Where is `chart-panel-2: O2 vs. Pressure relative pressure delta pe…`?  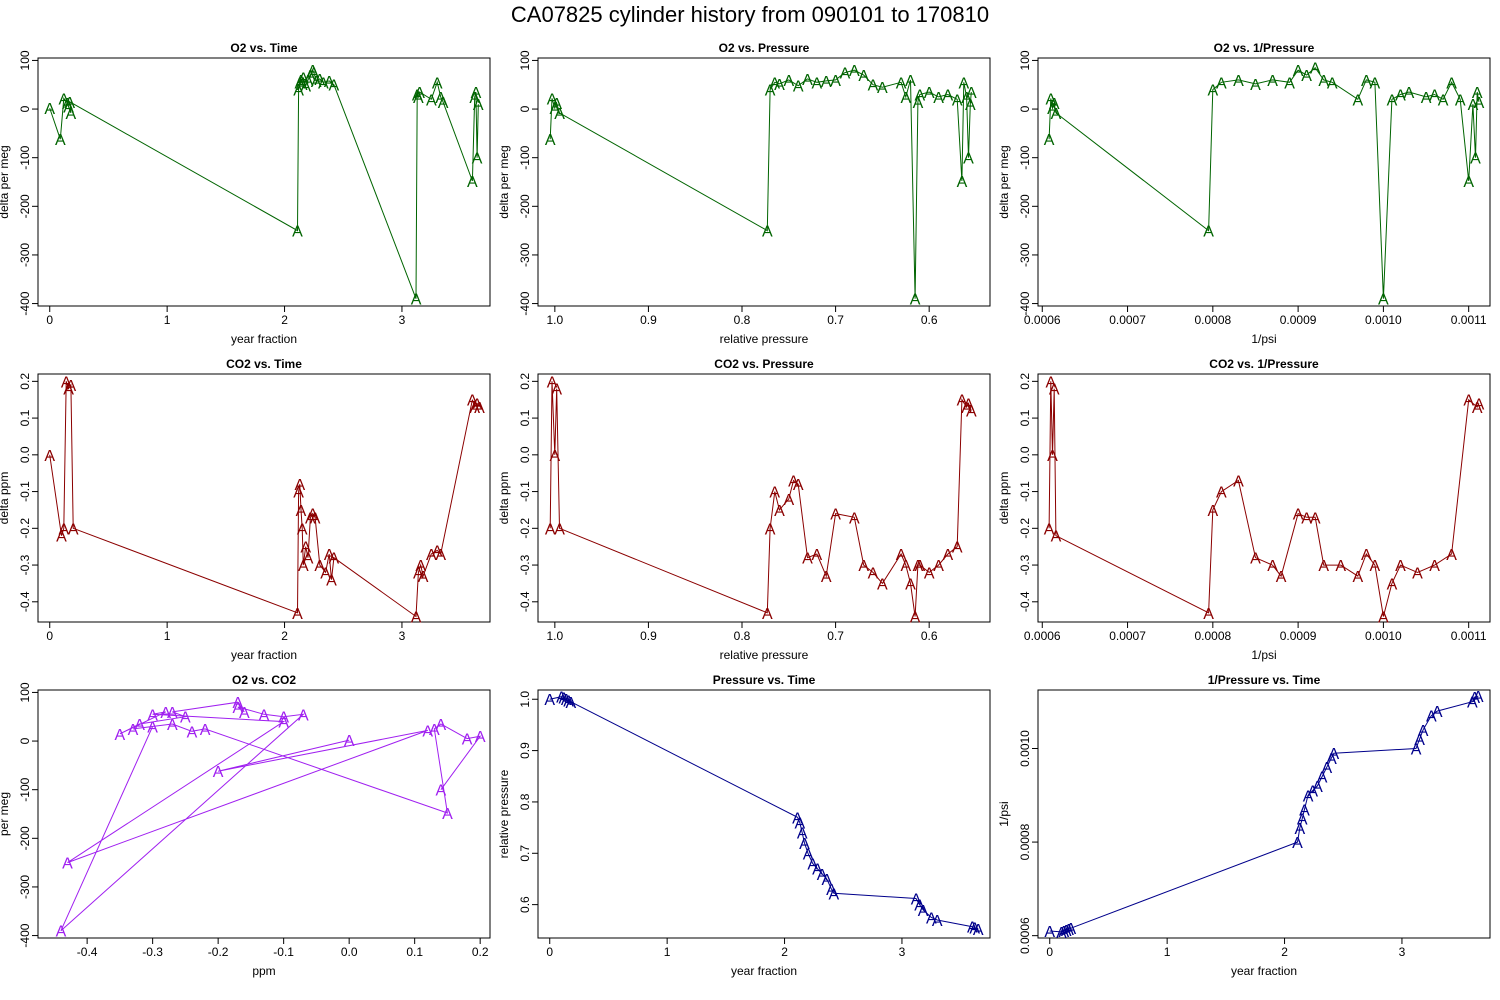 chart-panel-2: O2 vs. Pressure relative pressure delta pe… is located at coordinates (744, 193).